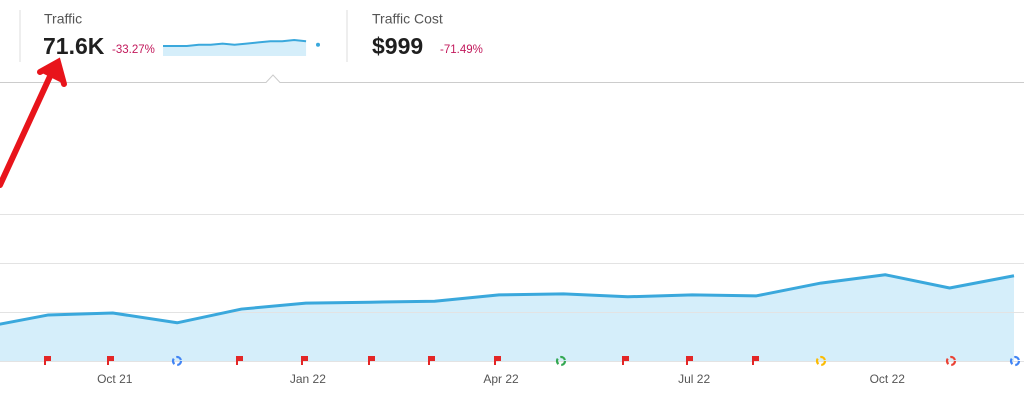 This screenshot has width=1024, height=408. What do you see at coordinates (318, 44) in the screenshot?
I see `sparkline-end` at bounding box center [318, 44].